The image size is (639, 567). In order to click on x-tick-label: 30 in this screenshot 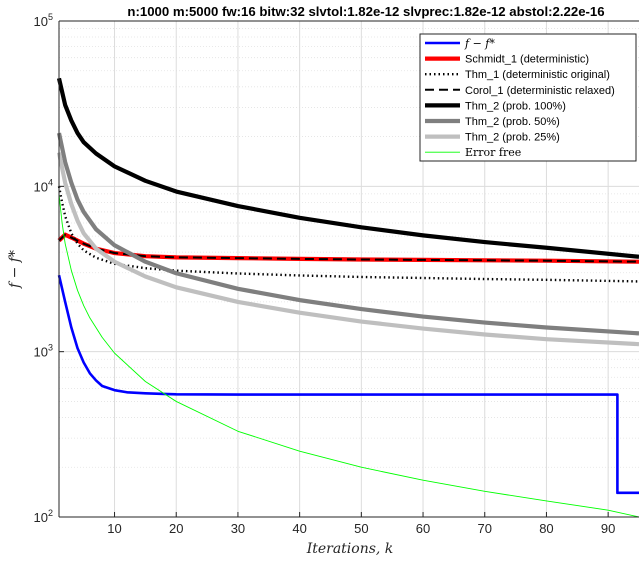, I will do `click(238, 528)`.